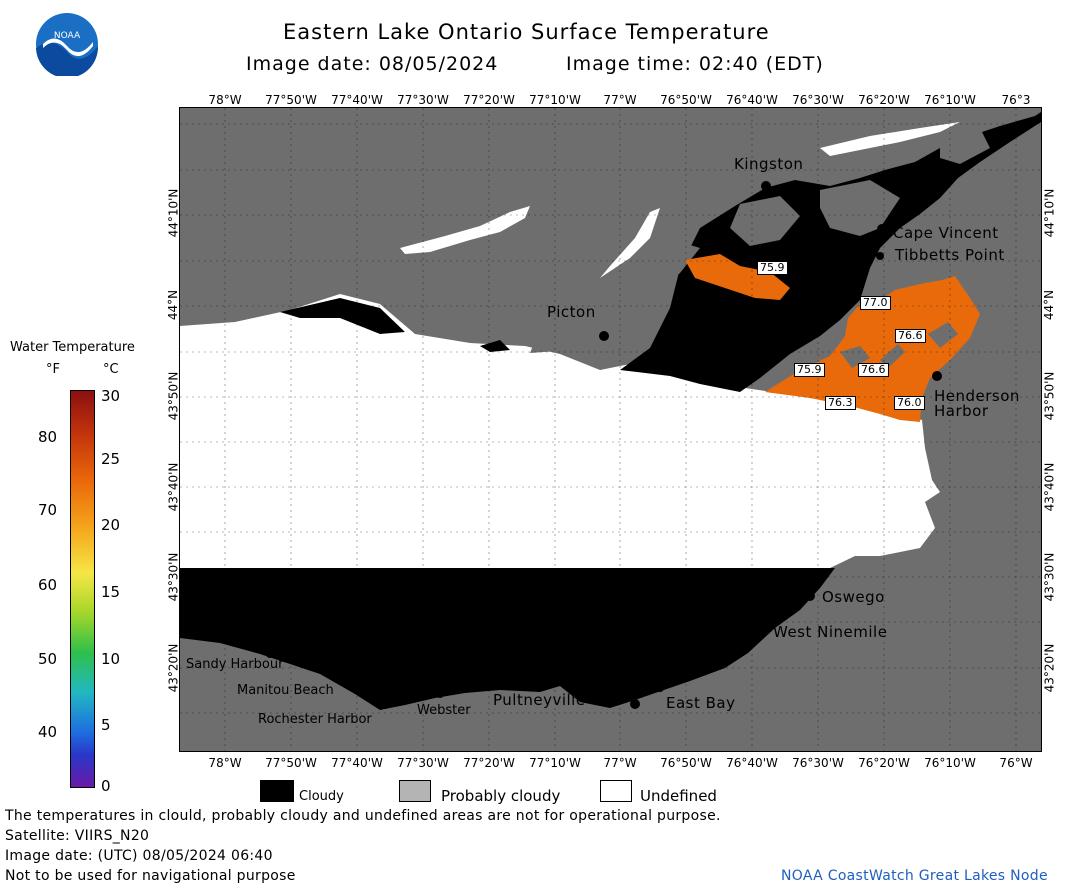  What do you see at coordinates (635, 704) in the screenshot?
I see `east-bay-marker` at bounding box center [635, 704].